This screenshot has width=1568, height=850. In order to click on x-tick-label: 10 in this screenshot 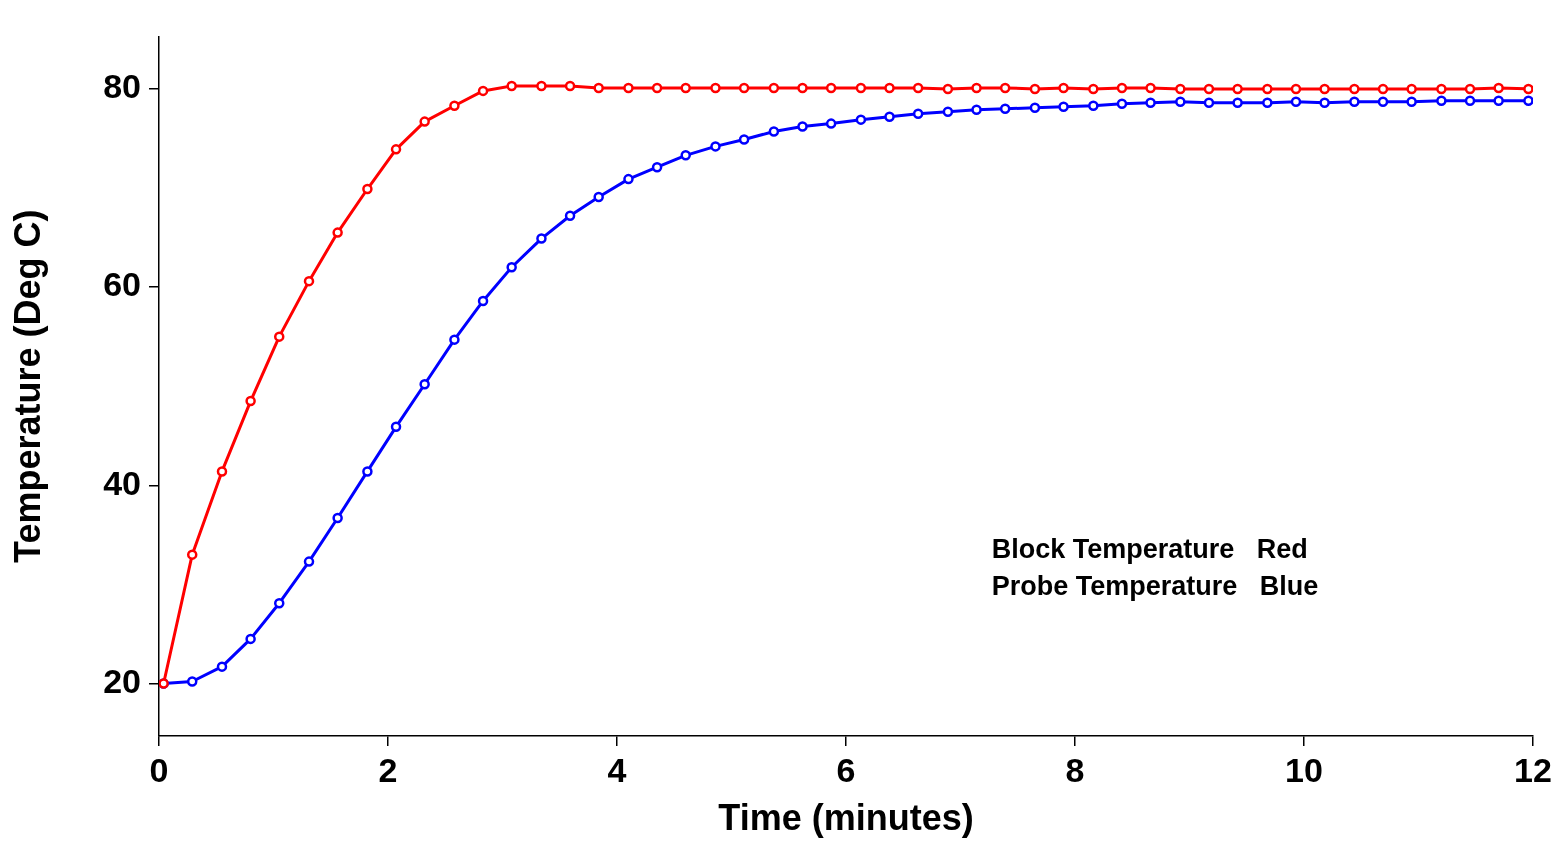, I will do `click(1304, 769)`.